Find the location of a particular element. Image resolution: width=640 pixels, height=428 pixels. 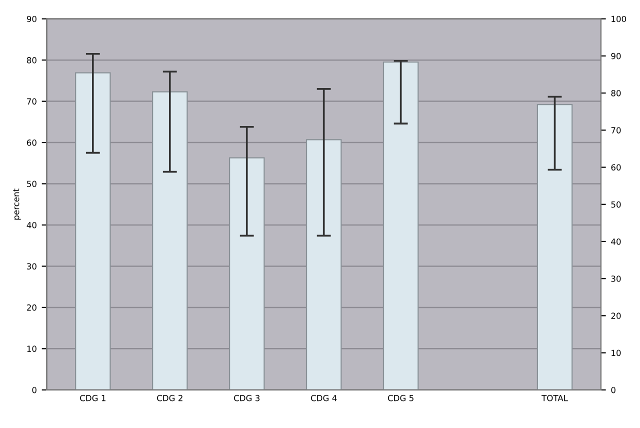

y2-tick-label: 100 is located at coordinates (619, 19).